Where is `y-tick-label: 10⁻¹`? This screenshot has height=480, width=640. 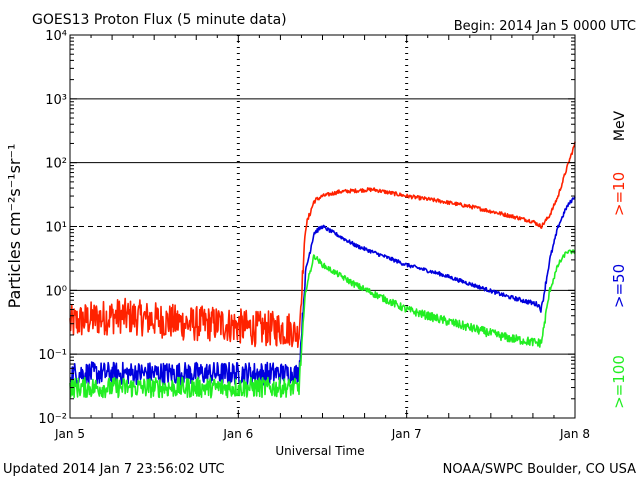
y-tick-label: 10⁻¹ is located at coordinates (52, 355).